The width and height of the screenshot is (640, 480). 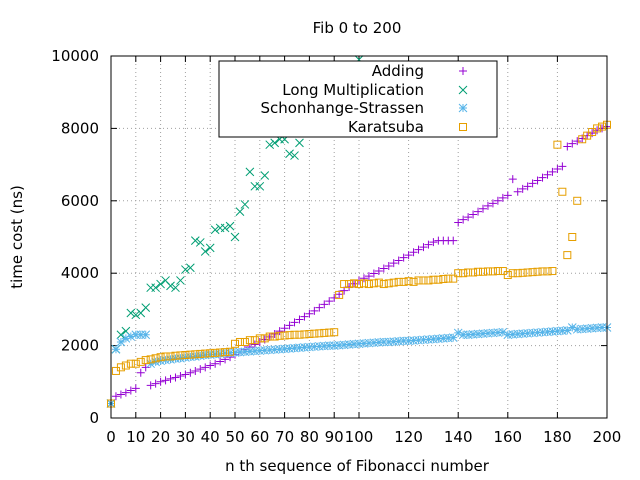 What do you see at coordinates (185, 437) in the screenshot?
I see `x-tick-label: 30` at bounding box center [185, 437].